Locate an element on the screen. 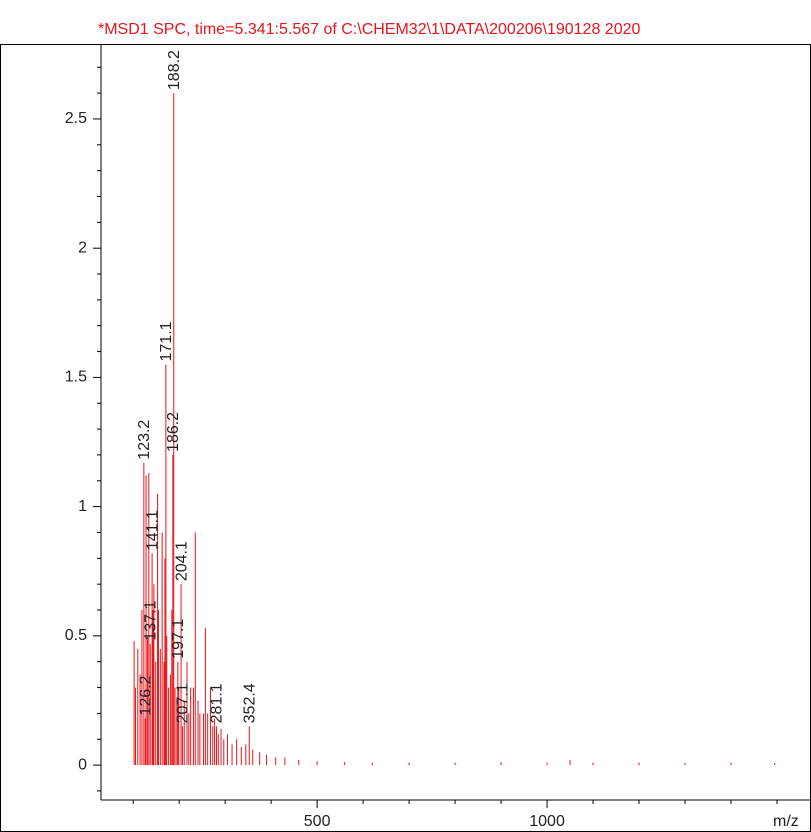  x-tick-label: 1000 is located at coordinates (547, 821).